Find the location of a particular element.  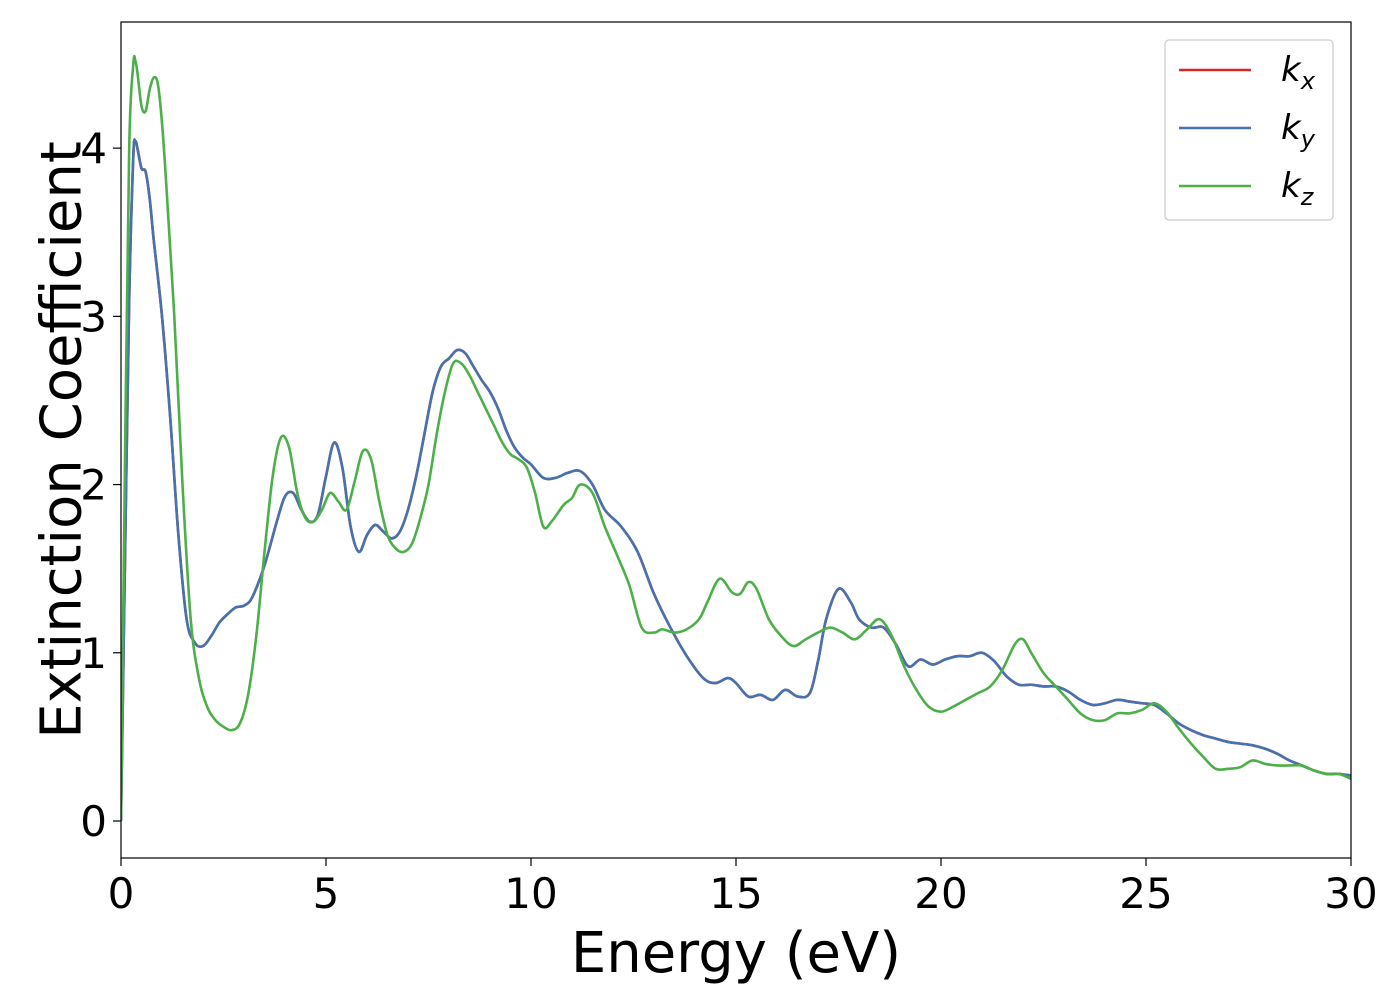

x-tick-label: 15 is located at coordinates (735, 893).